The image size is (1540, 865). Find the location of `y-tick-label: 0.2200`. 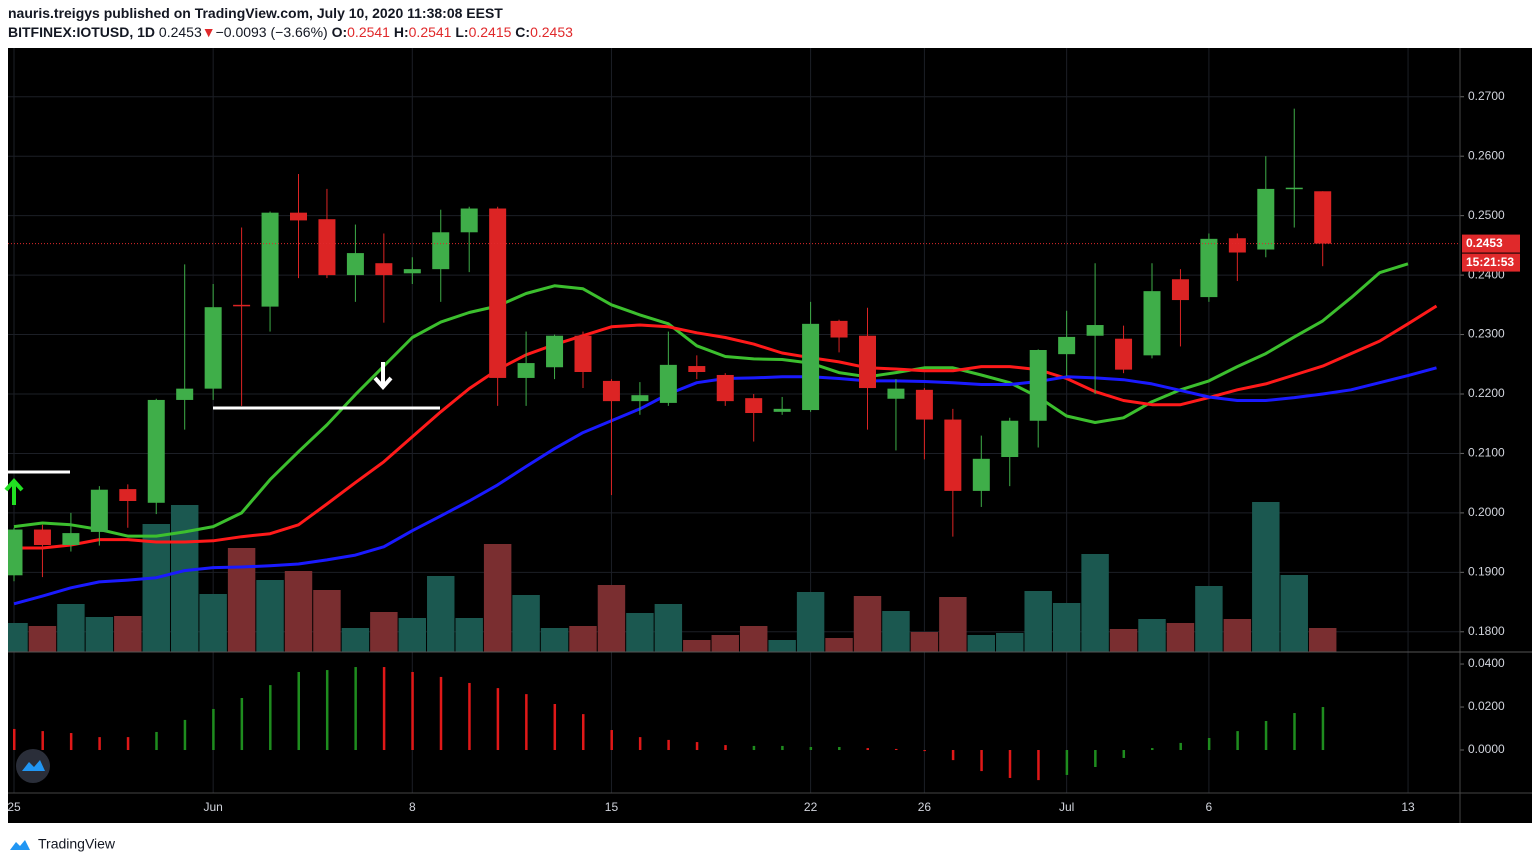

y-tick-label: 0.2200 is located at coordinates (1486, 393).